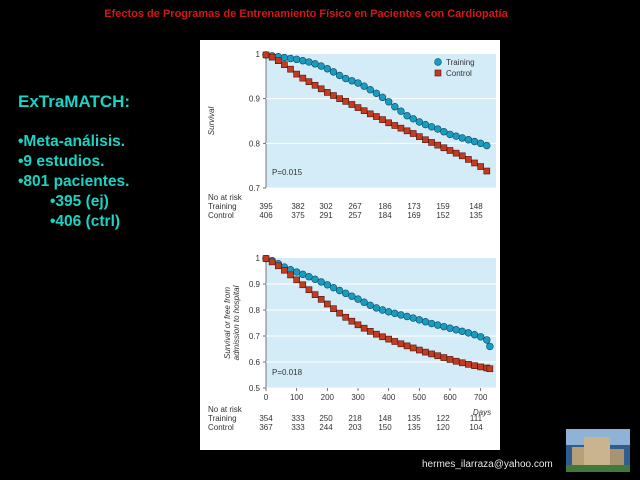 The height and width of the screenshot is (480, 640). I want to click on chart2-plot-area, so click(381, 323).